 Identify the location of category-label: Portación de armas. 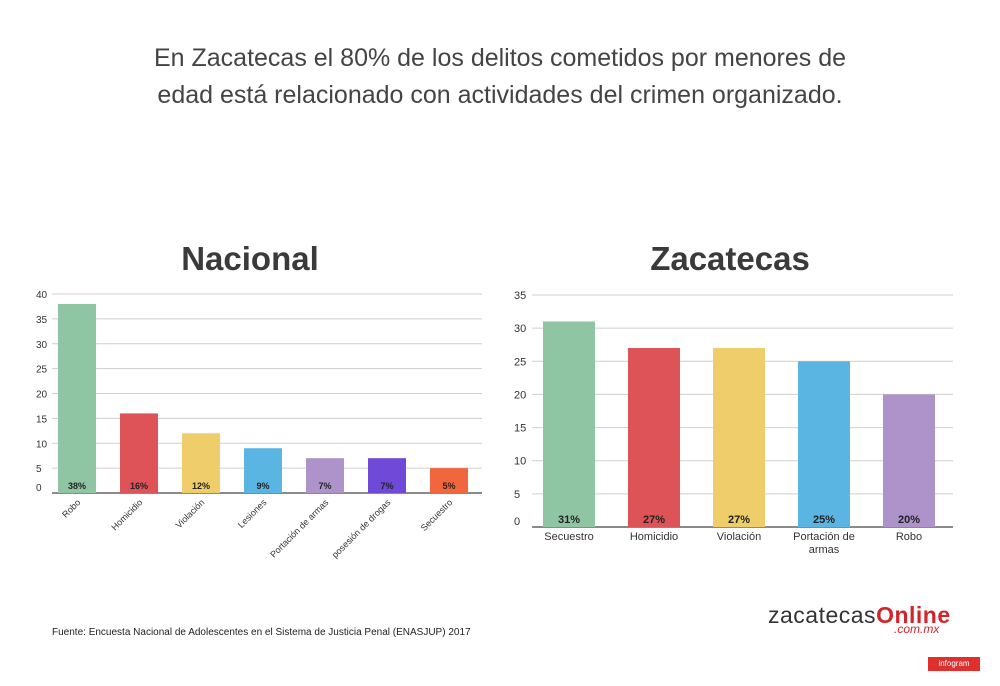
(824, 543).